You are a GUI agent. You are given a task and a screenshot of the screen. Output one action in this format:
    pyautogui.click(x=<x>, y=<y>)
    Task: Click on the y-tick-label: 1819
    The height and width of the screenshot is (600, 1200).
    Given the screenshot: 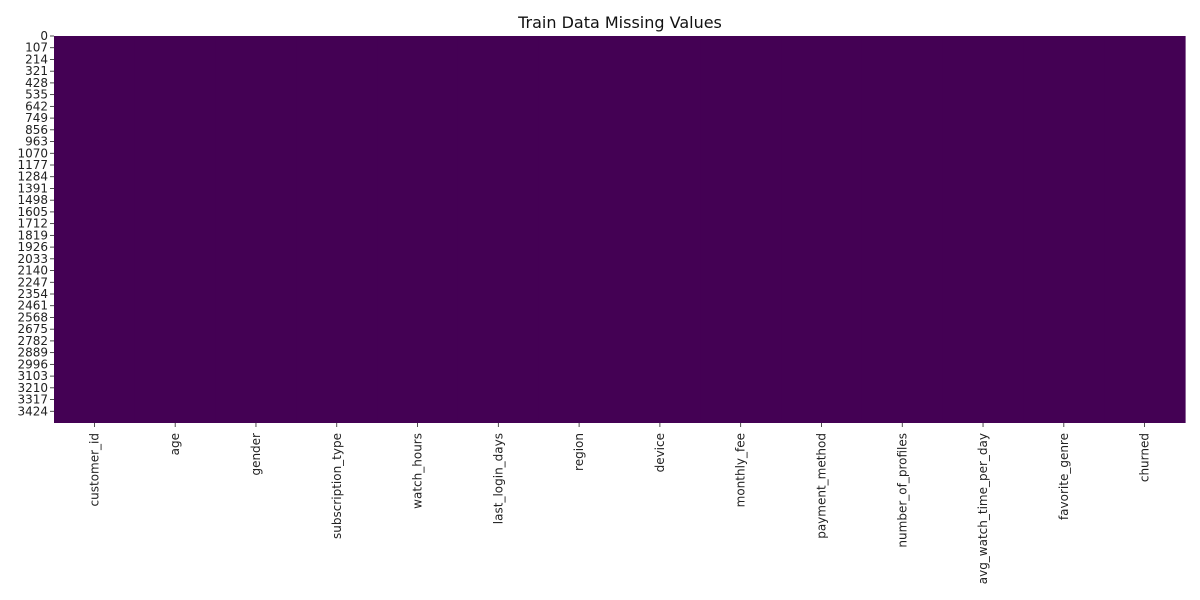 What is the action you would take?
    pyautogui.click(x=32, y=235)
    